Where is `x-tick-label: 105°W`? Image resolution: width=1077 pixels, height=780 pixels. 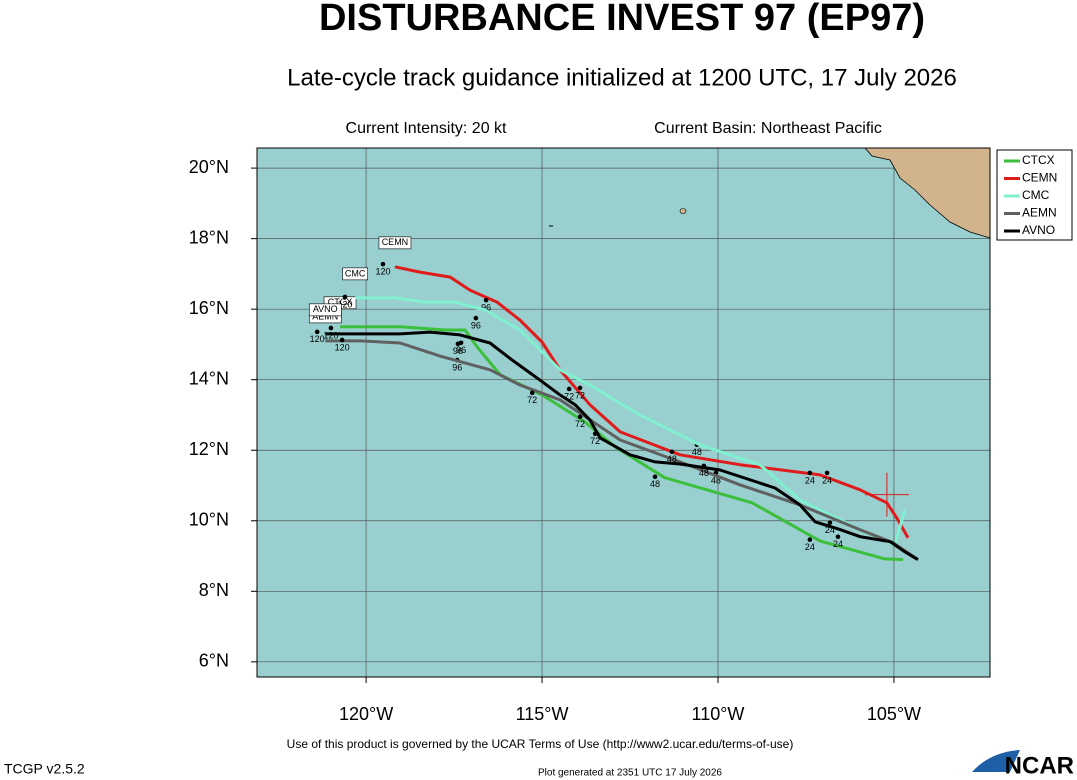
x-tick-label: 105°W is located at coordinates (894, 714).